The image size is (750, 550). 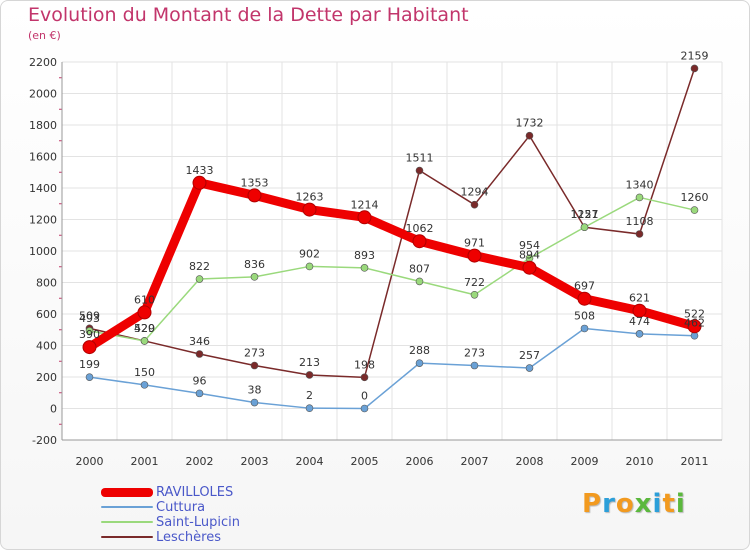 What do you see at coordinates (694, 313) in the screenshot?
I see `data-label-0: 522` at bounding box center [694, 313].